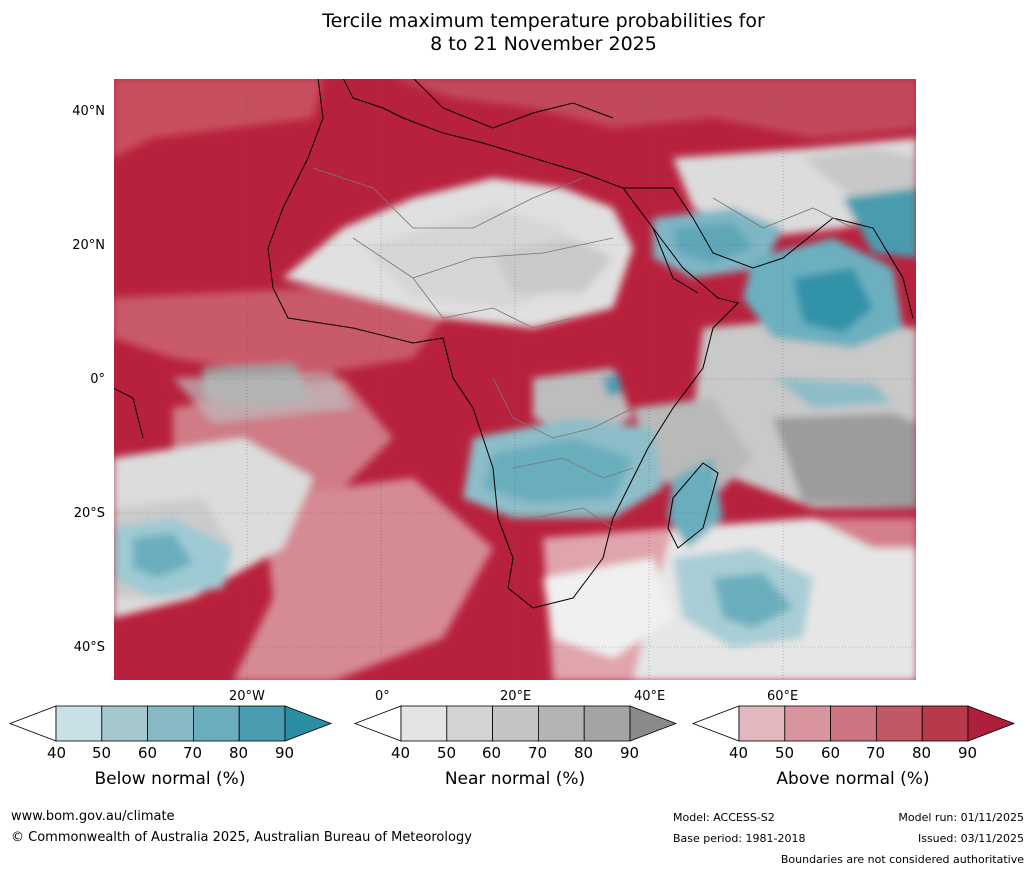 Image resolution: width=1035 pixels, height=873 pixels. I want to click on colorbar-above, so click(853, 723).